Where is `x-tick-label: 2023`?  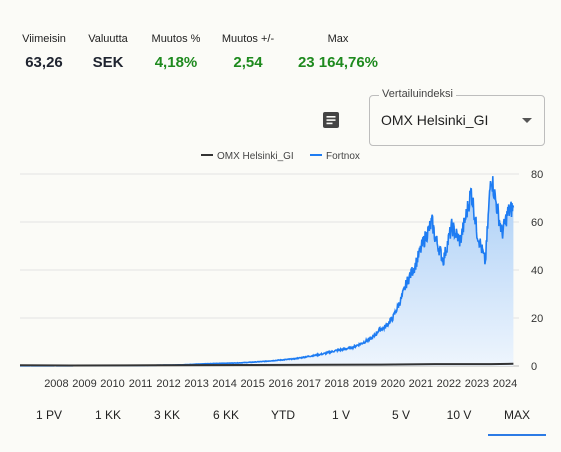
x-tick-label: 2023 is located at coordinates (477, 384).